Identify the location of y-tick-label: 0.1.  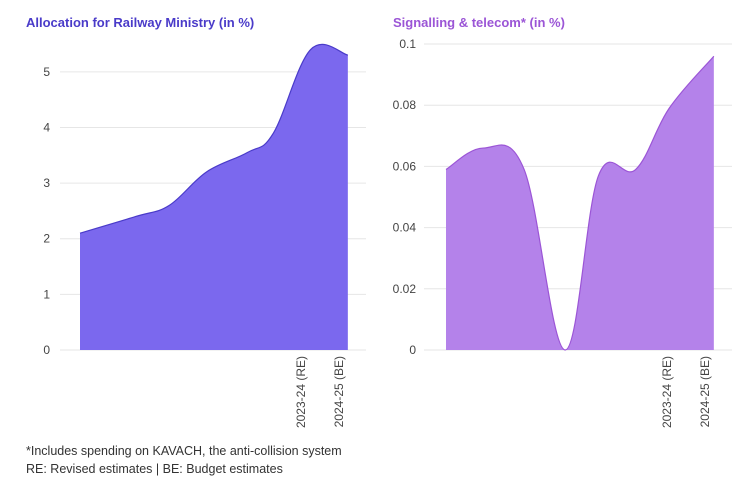
(407, 44).